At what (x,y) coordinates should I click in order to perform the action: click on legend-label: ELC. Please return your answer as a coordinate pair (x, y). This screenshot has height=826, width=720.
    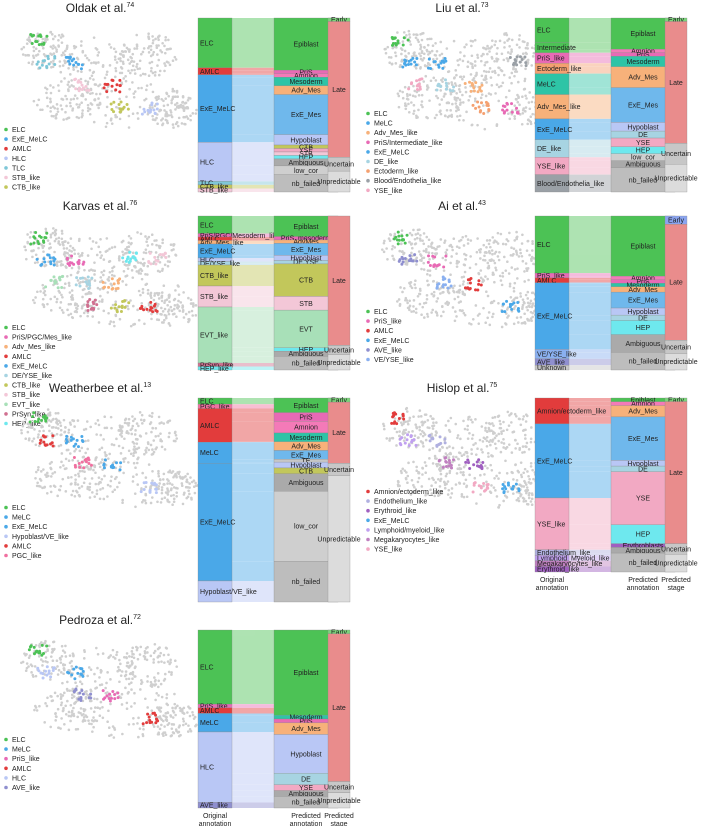
    Looking at the image, I should click on (19, 130).